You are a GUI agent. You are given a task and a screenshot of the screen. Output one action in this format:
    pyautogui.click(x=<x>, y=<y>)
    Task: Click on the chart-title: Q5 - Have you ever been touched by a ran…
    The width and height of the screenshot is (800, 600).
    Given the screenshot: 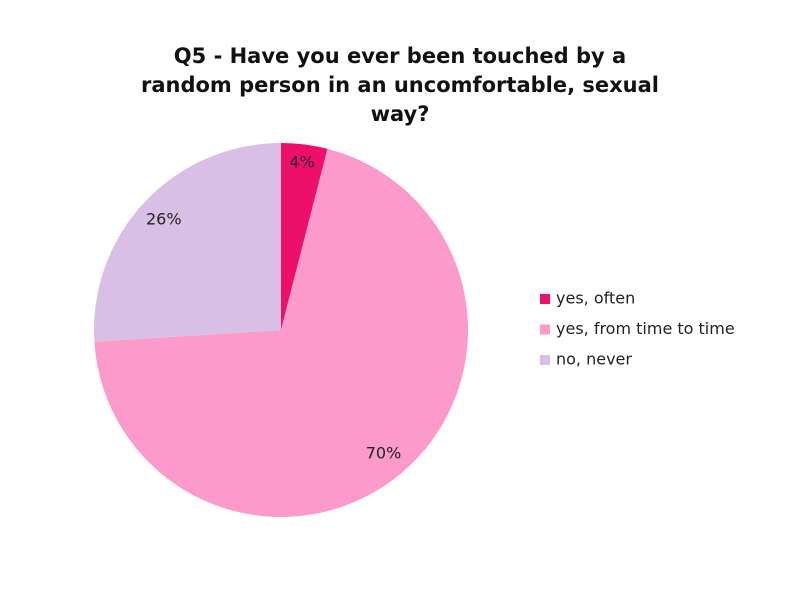 What is the action you would take?
    pyautogui.click(x=400, y=85)
    